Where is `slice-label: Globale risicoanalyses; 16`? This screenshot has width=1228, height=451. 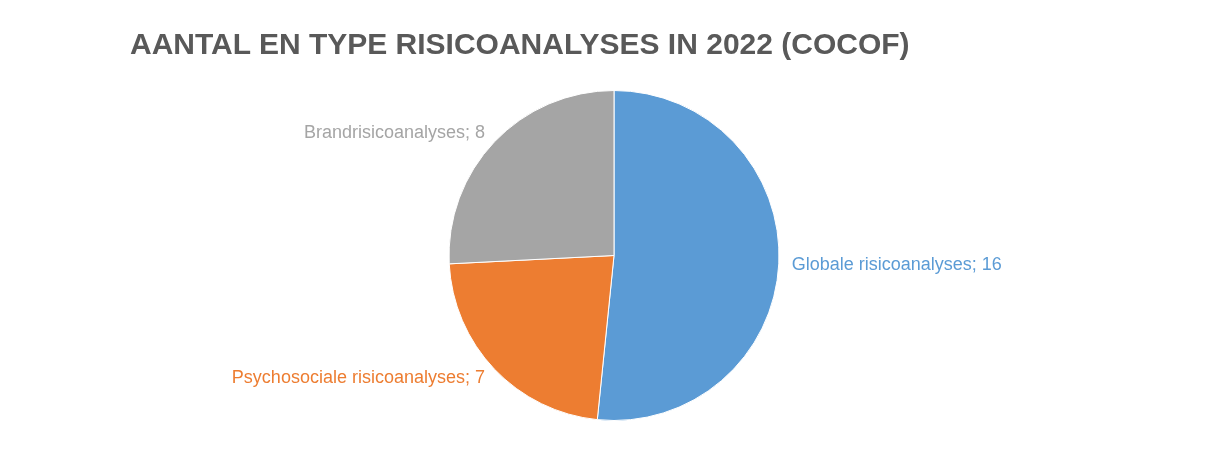 slice-label: Globale risicoanalyses; 16 is located at coordinates (896, 263).